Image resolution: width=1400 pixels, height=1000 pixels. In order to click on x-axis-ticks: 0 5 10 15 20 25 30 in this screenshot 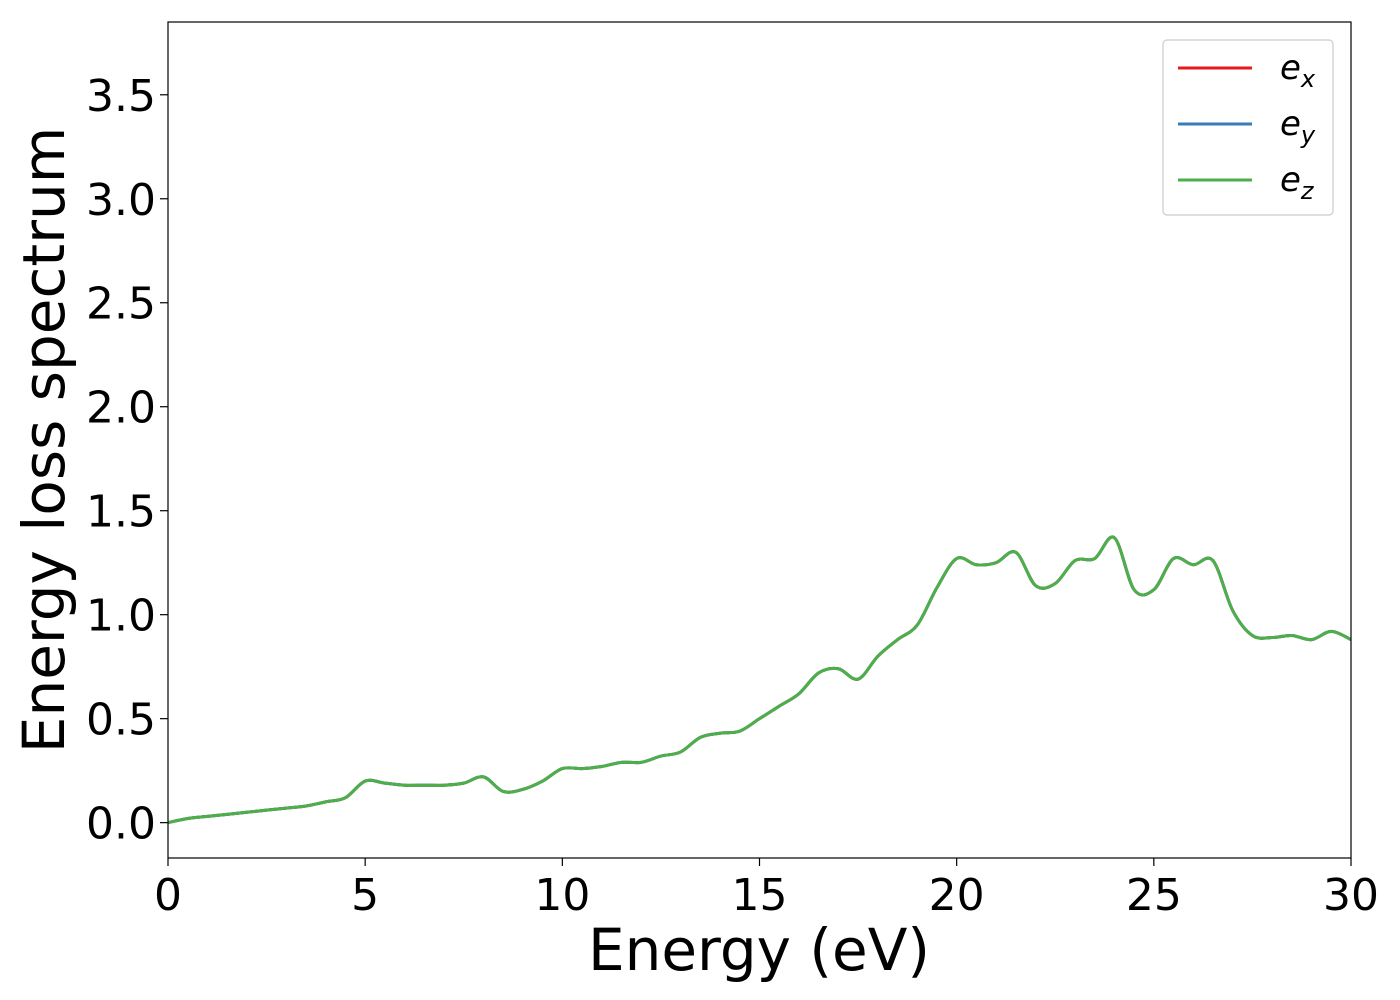, I will do `click(766, 889)`.